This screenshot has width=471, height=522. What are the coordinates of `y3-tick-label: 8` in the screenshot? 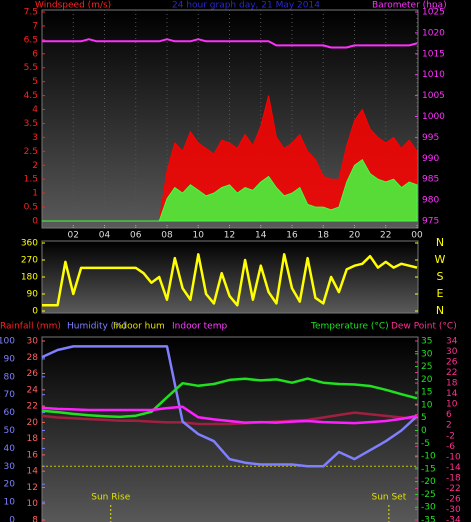 It's located at (35, 519).